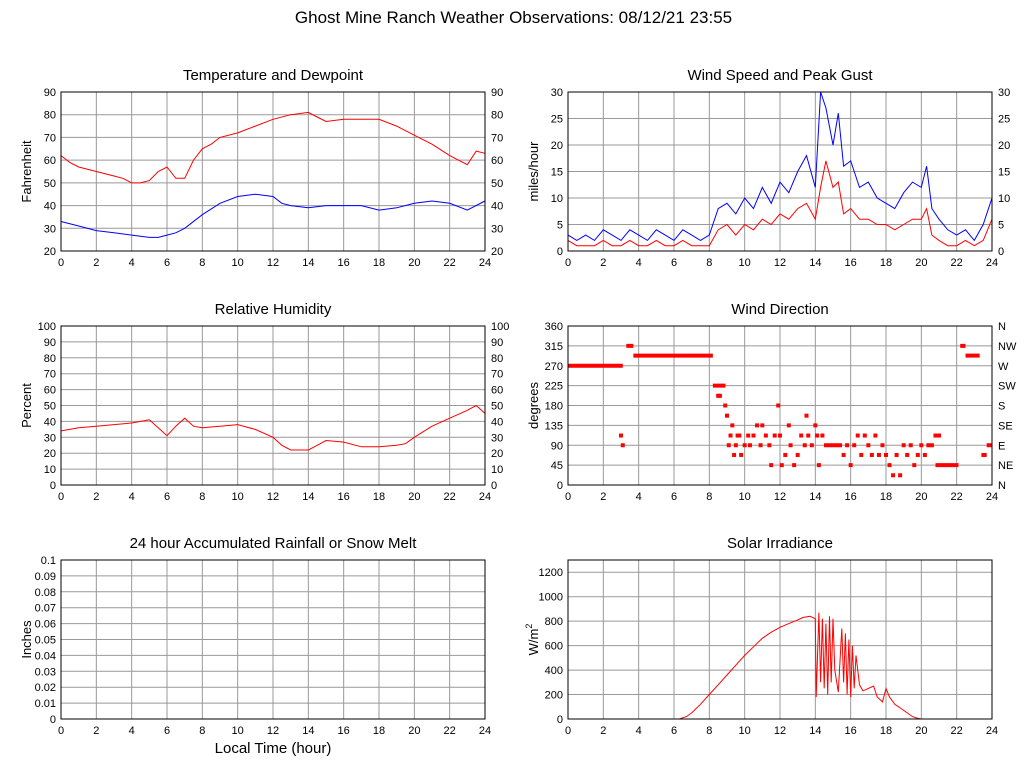 This screenshot has height=772, width=1027. I want to click on y-tick-label: 0.06, so click(45, 625).